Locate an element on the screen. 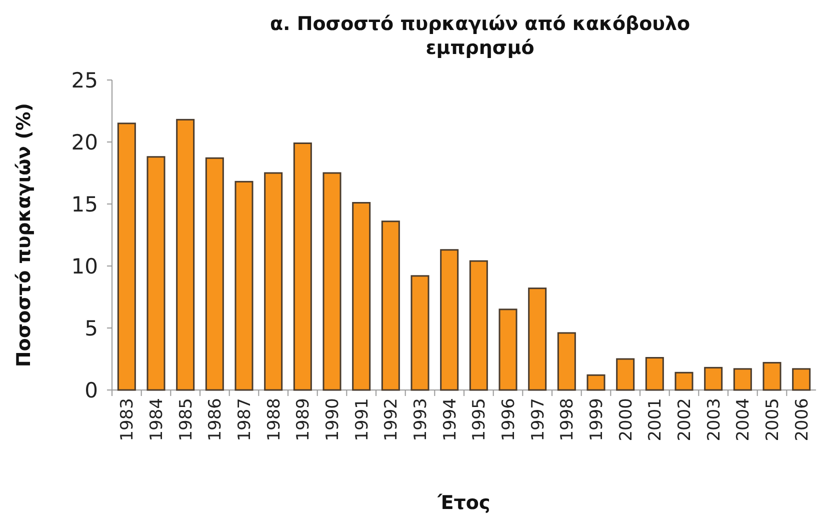  x-tick-label: 1989 is located at coordinates (304, 420).